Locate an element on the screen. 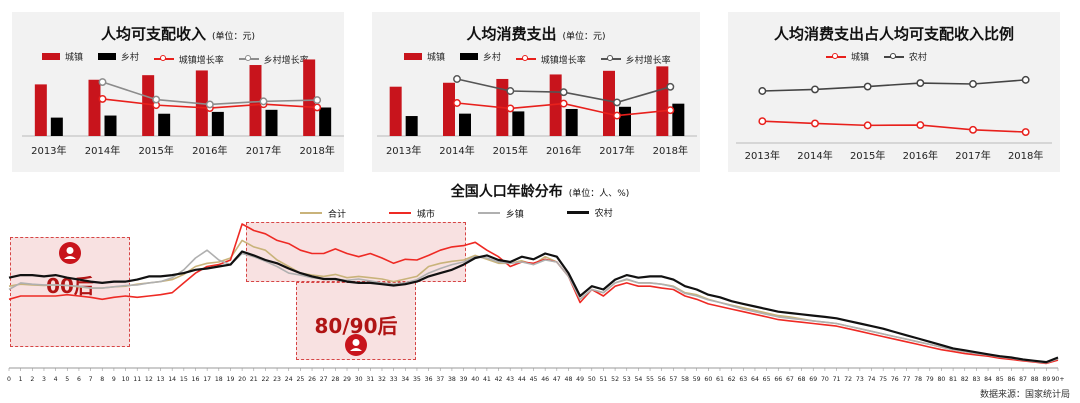 This screenshot has height=403, width=1080. x-tick-label: 89 is located at coordinates (1046, 379).